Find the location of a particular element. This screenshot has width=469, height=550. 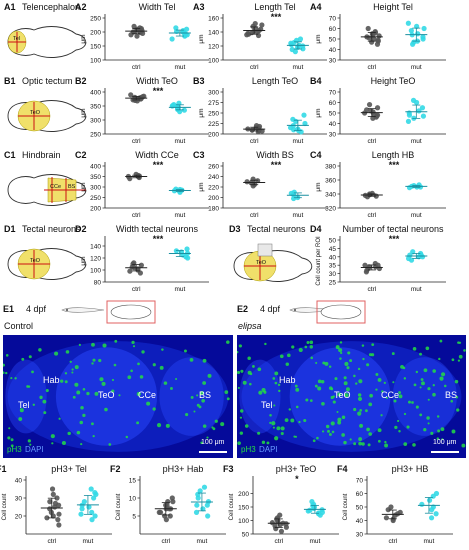

dapi-tectum is located at coordinates (340, 396).